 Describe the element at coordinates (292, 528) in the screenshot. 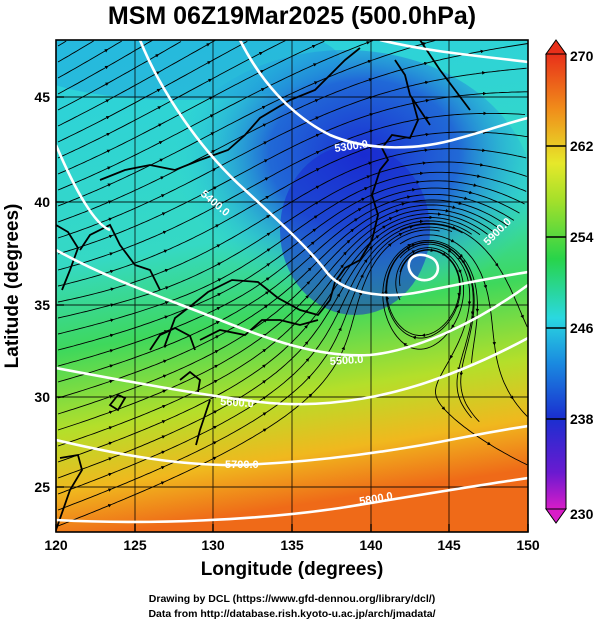

I see `x-axis-ticks` at that location.